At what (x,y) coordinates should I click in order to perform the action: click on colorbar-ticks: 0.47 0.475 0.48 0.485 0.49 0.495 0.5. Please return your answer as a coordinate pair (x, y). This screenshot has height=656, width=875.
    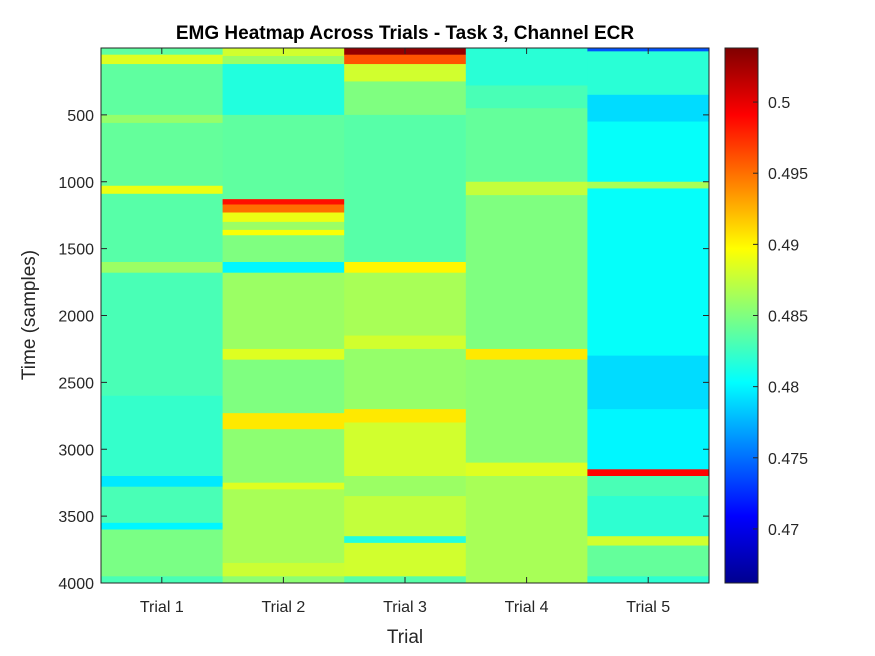
    Looking at the image, I should click on (780, 317).